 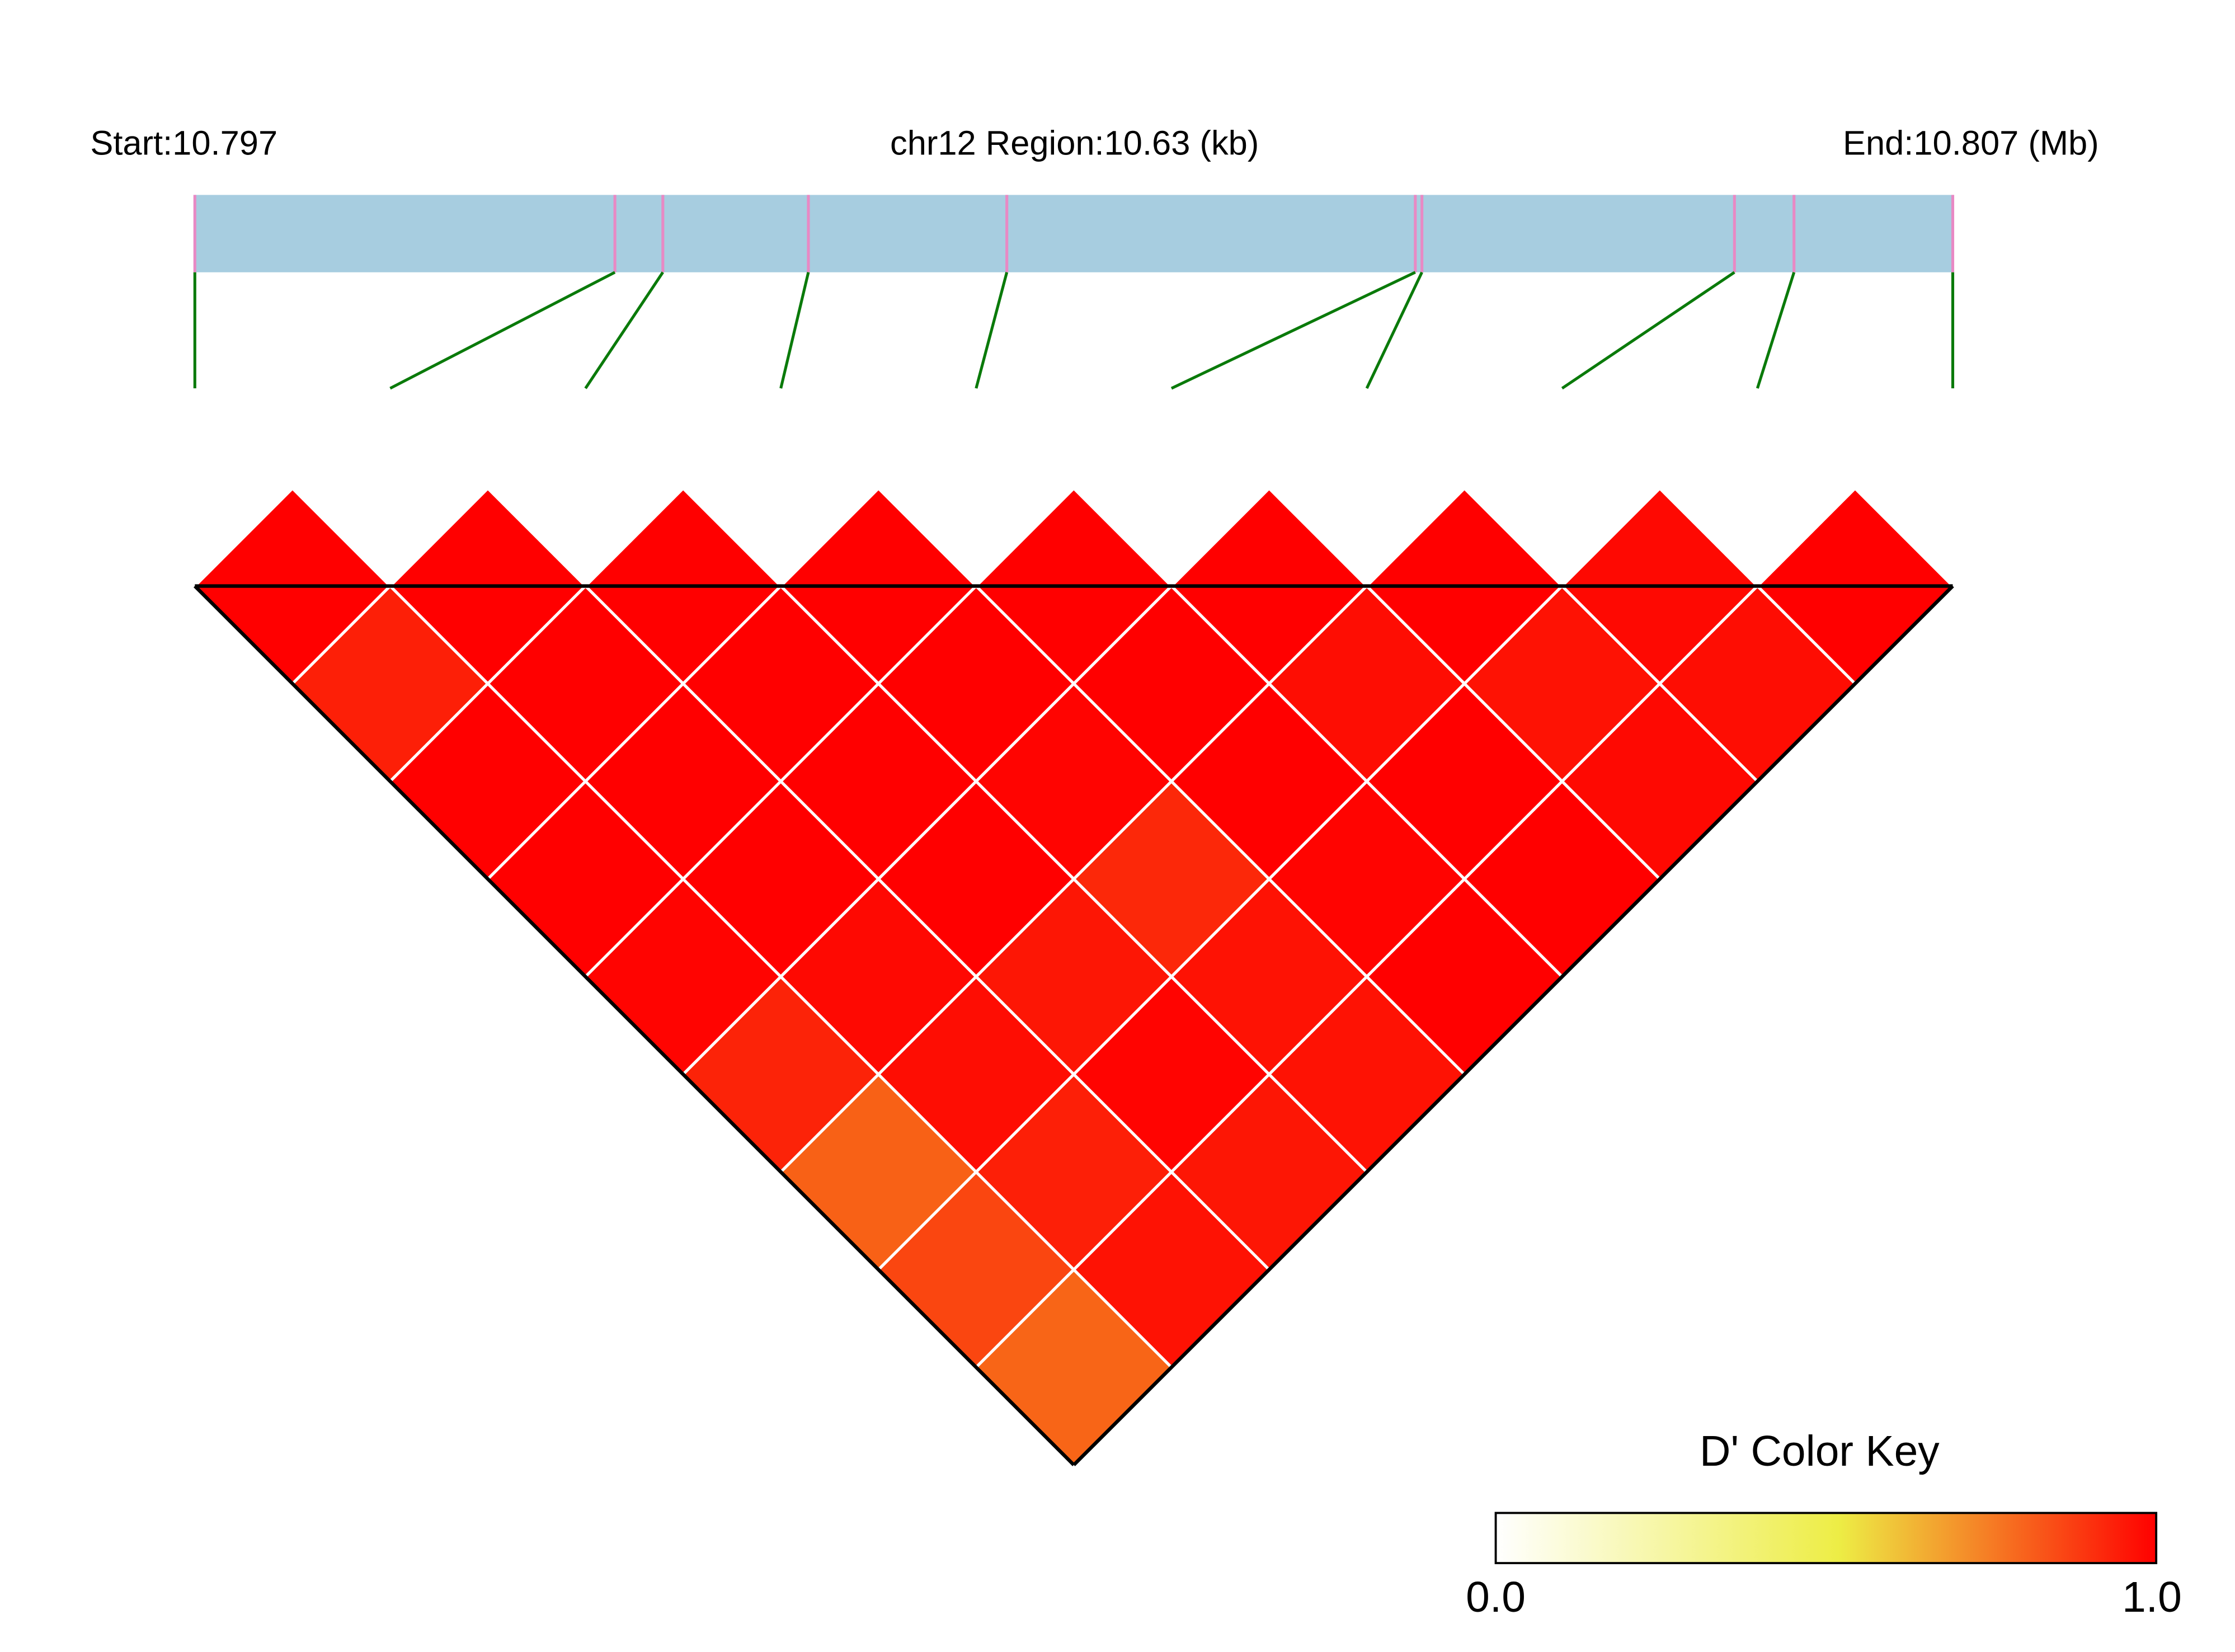 I want to click on region-label: chr12 Region:10.63 (kb), so click(x=1074, y=144).